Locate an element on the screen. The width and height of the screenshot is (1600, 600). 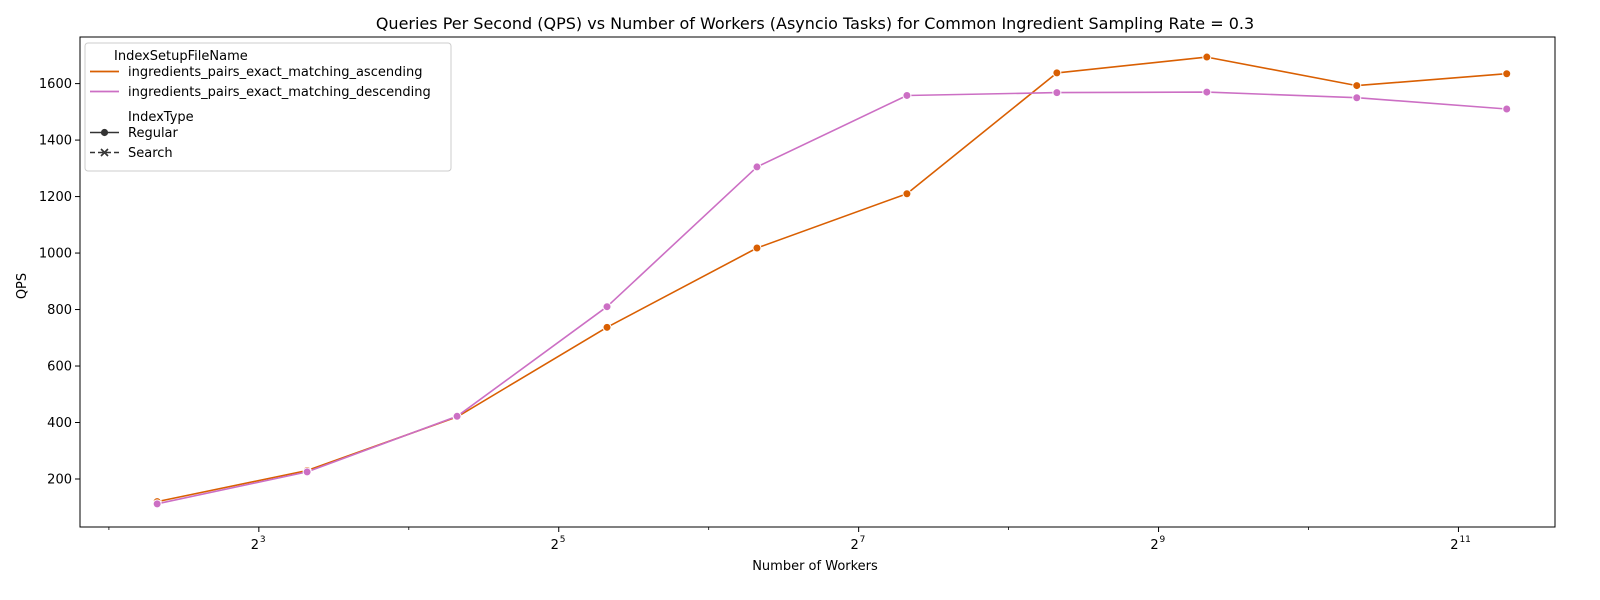
legend-box is located at coordinates (268, 107).